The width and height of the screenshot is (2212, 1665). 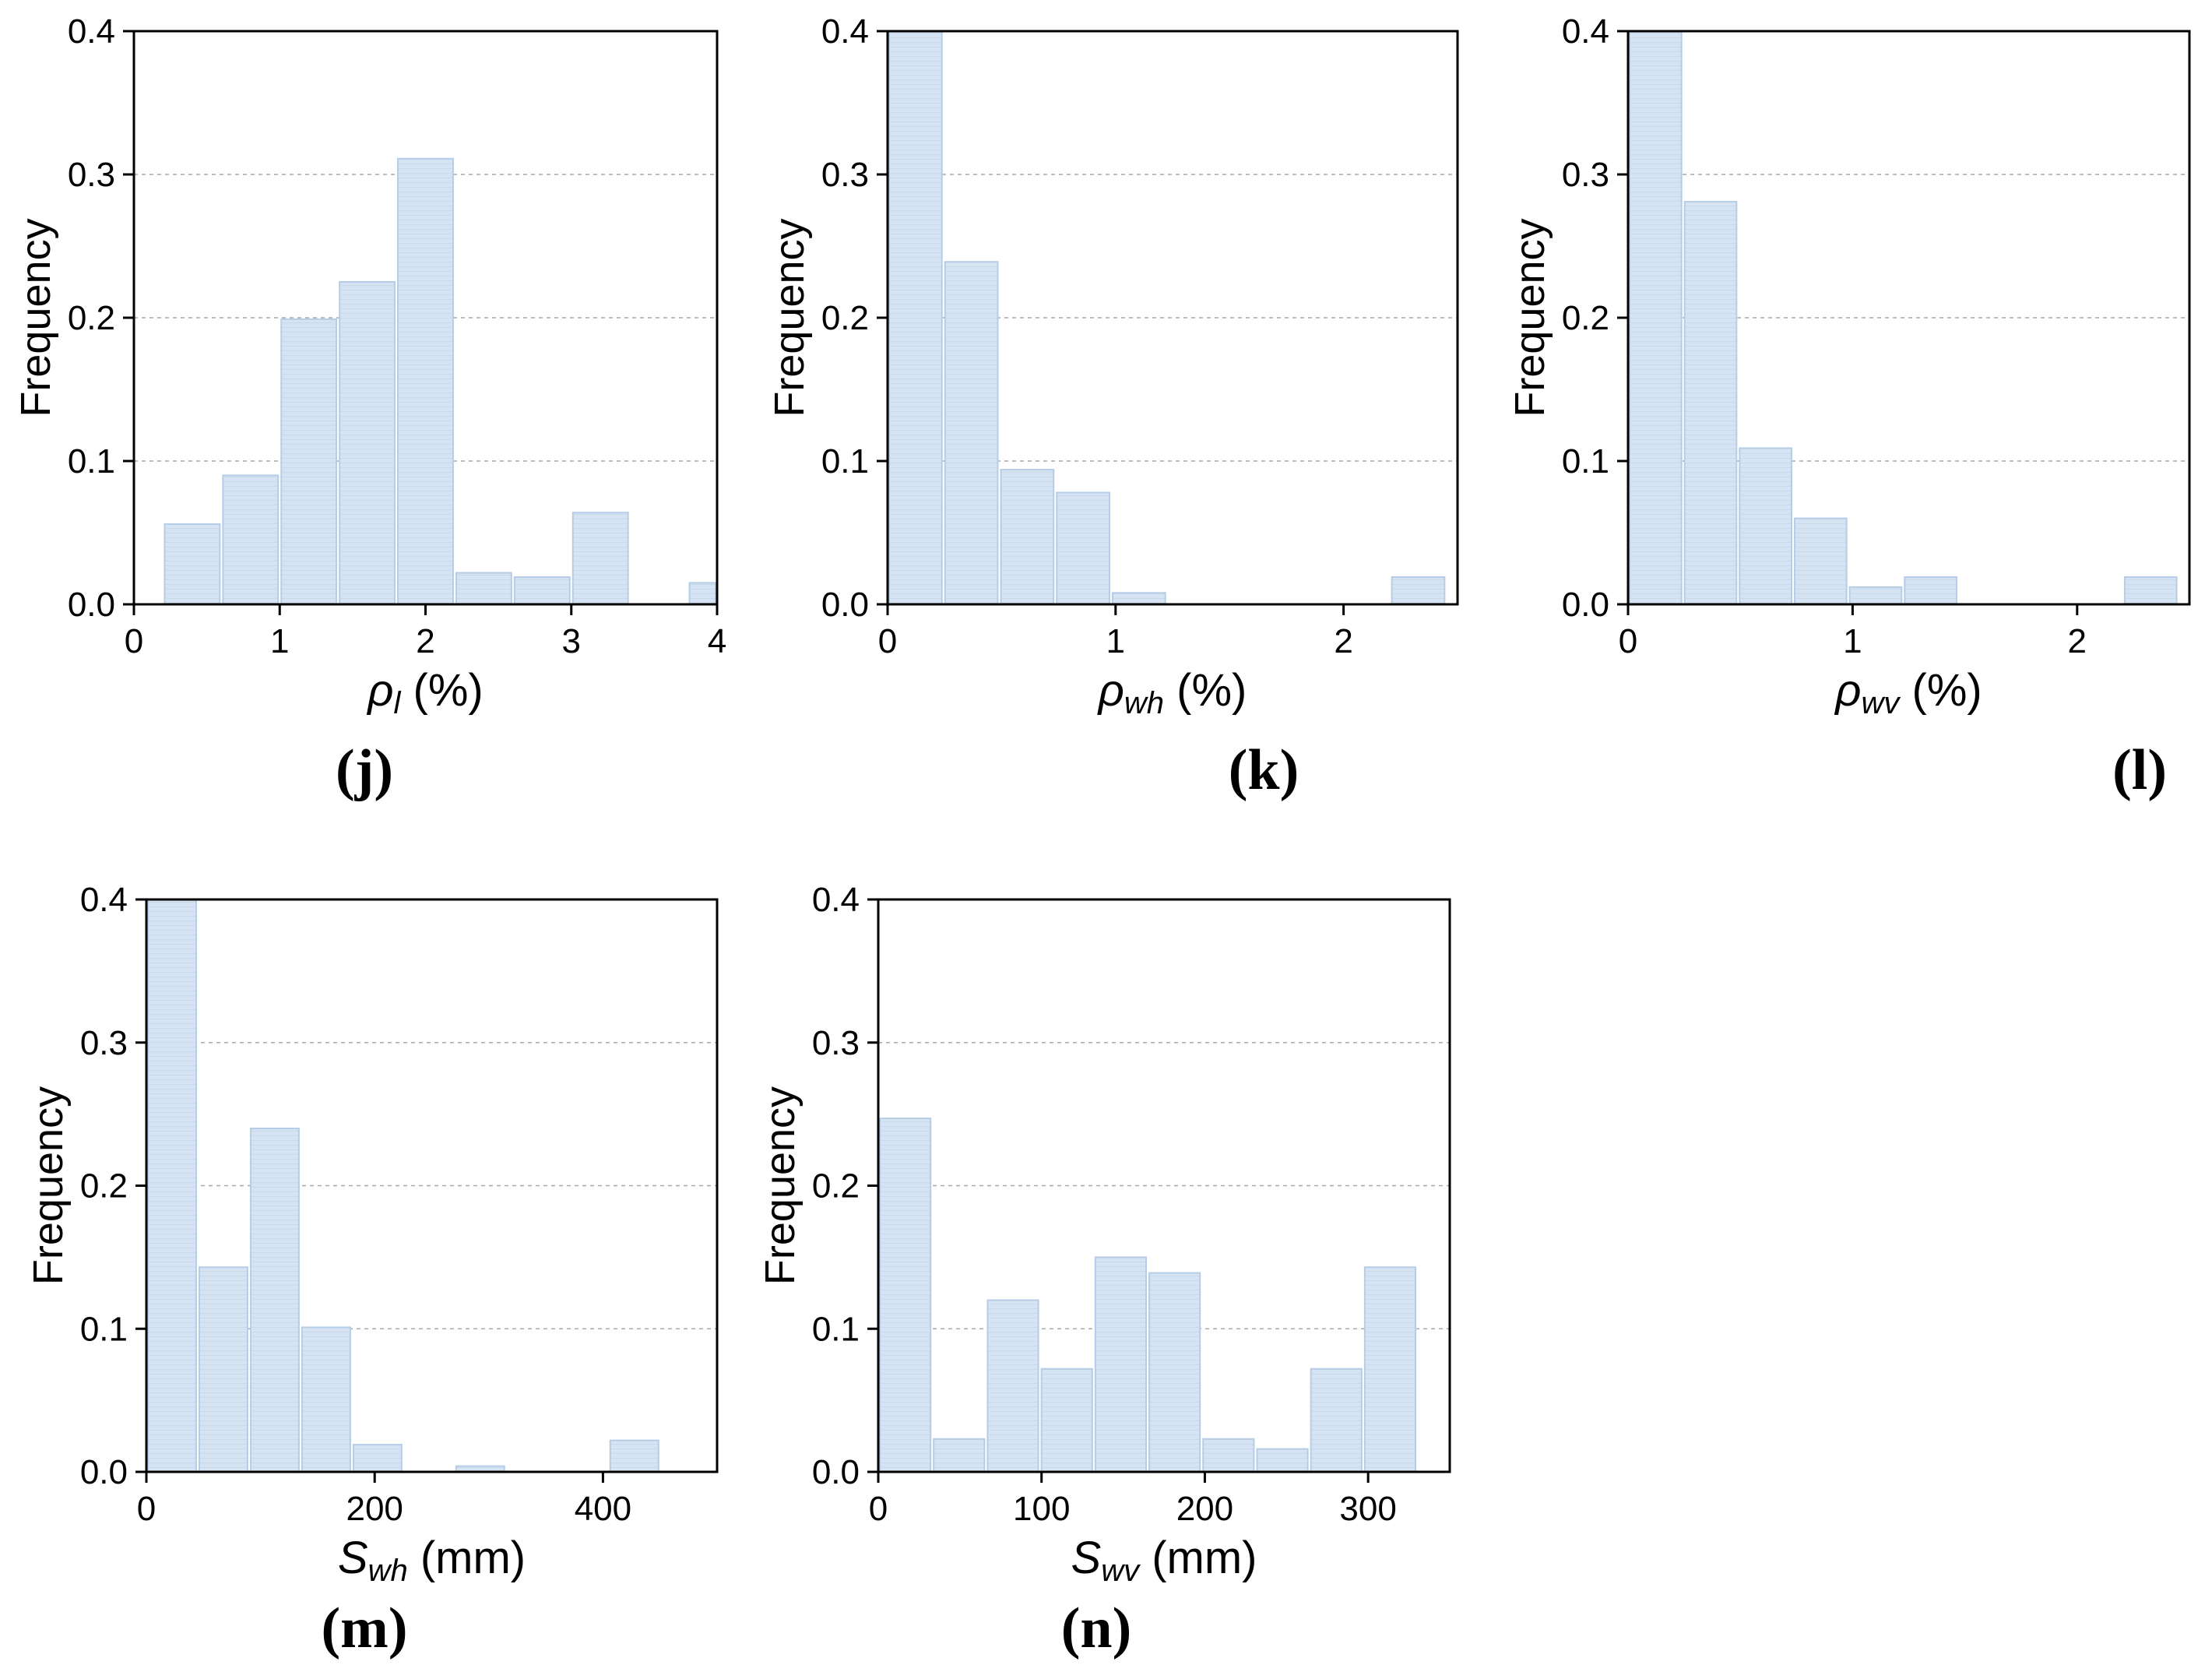 What do you see at coordinates (2139, 770) in the screenshot?
I see `panel-label: (l)` at bounding box center [2139, 770].